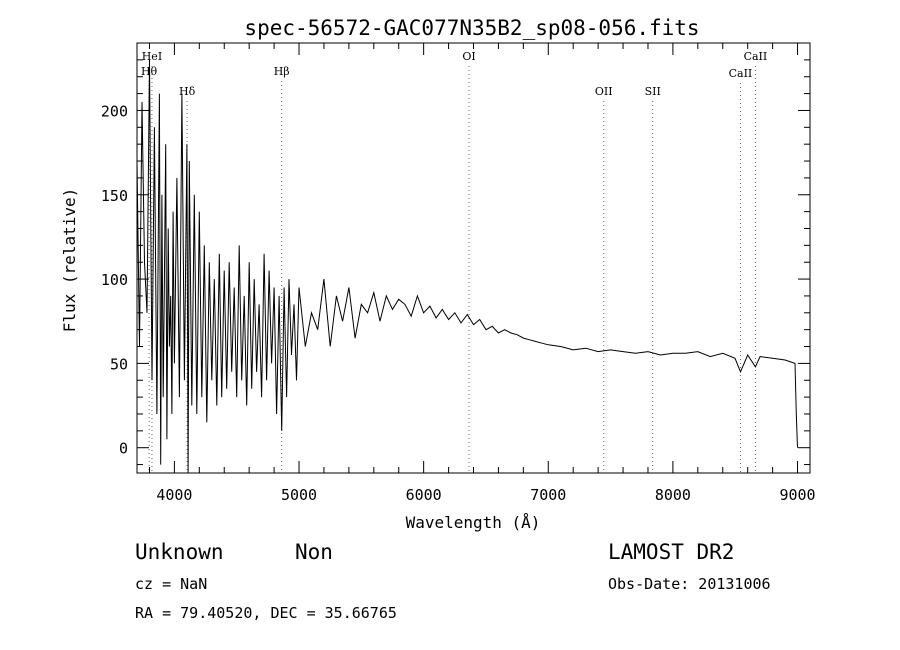  I want to click on x-tick-label: 5000, so click(299, 495).